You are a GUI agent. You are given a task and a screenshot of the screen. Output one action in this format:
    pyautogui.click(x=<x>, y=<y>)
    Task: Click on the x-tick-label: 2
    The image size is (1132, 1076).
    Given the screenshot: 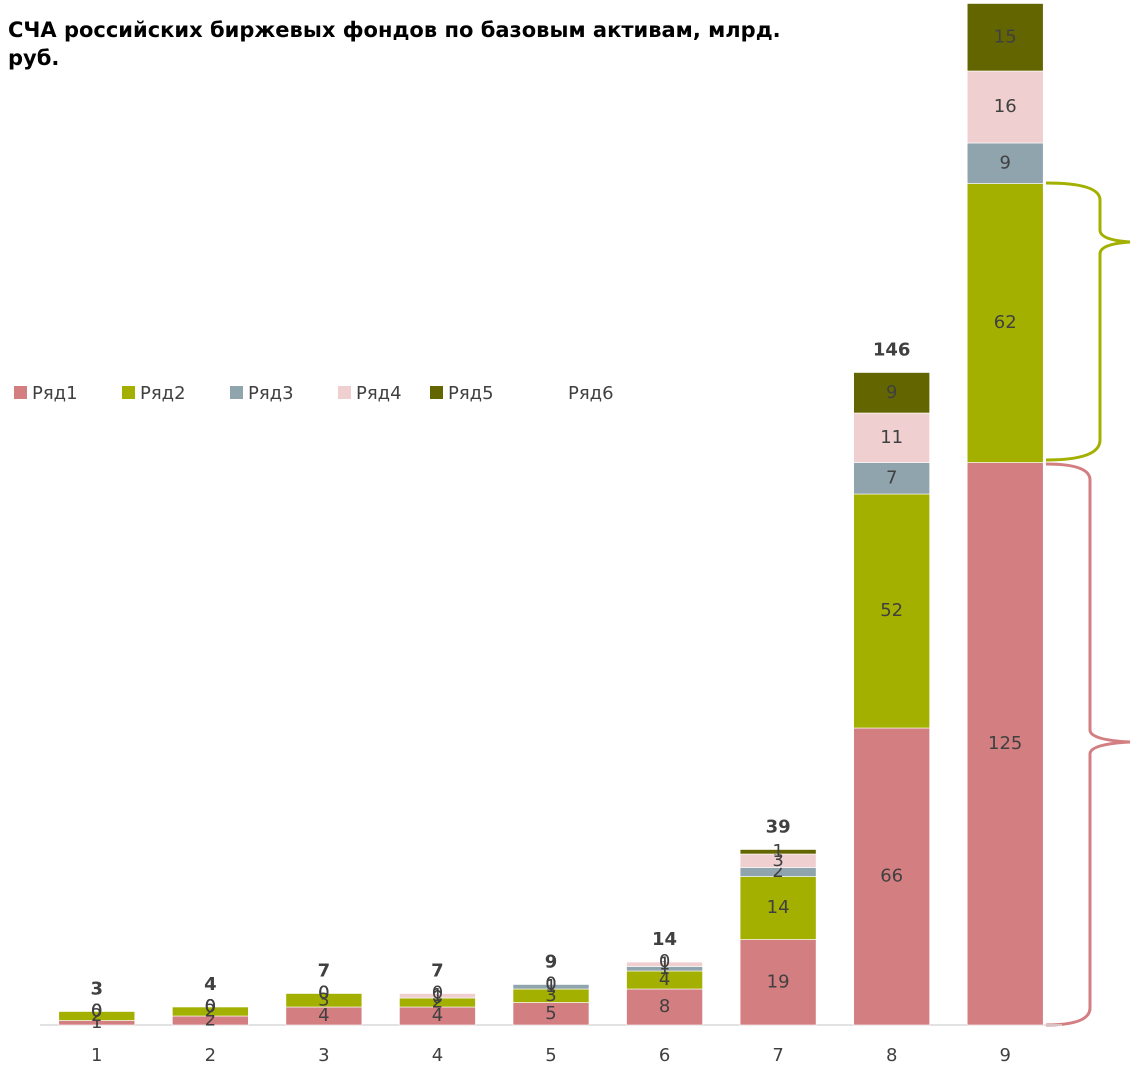 What is the action you would take?
    pyautogui.click(x=210, y=1055)
    